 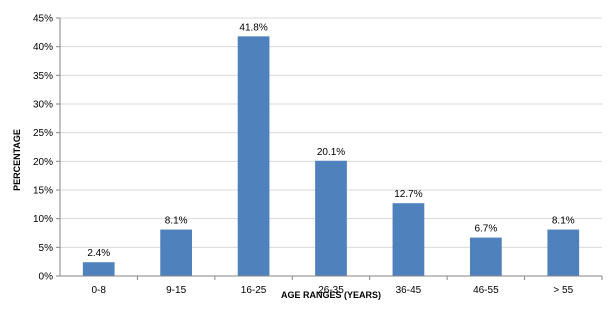 I want to click on y-tick-label: 35%, so click(x=43, y=76).